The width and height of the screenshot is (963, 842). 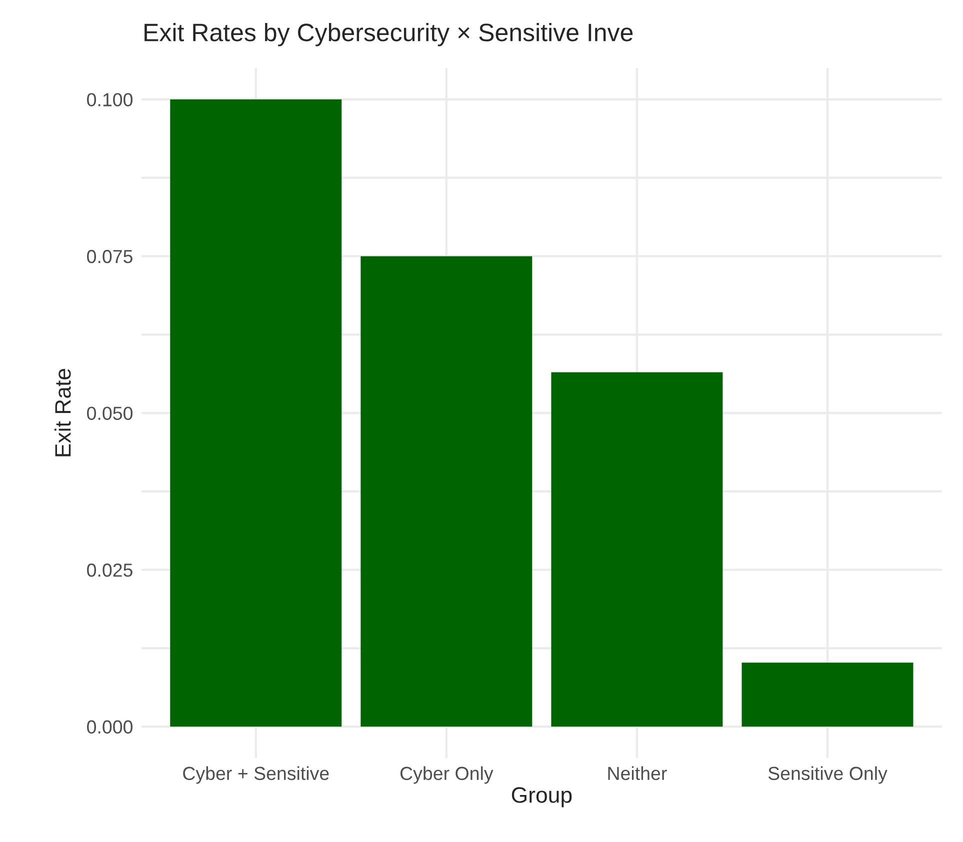 What do you see at coordinates (637, 773) in the screenshot?
I see `x-tick-label: Neither` at bounding box center [637, 773].